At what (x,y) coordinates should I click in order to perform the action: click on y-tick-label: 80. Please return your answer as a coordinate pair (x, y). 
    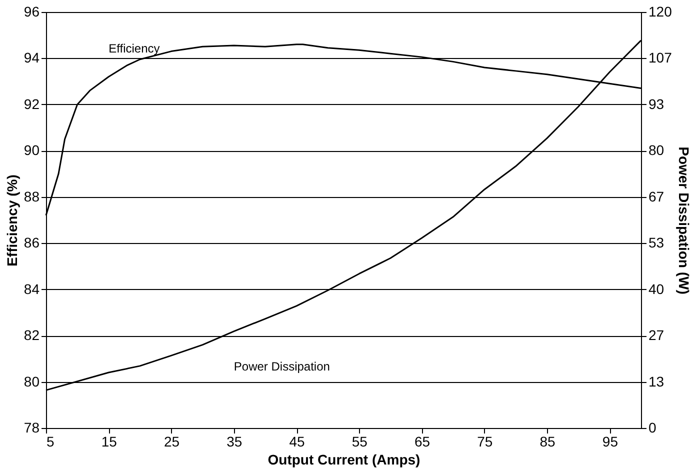
    Looking at the image, I should click on (32, 381).